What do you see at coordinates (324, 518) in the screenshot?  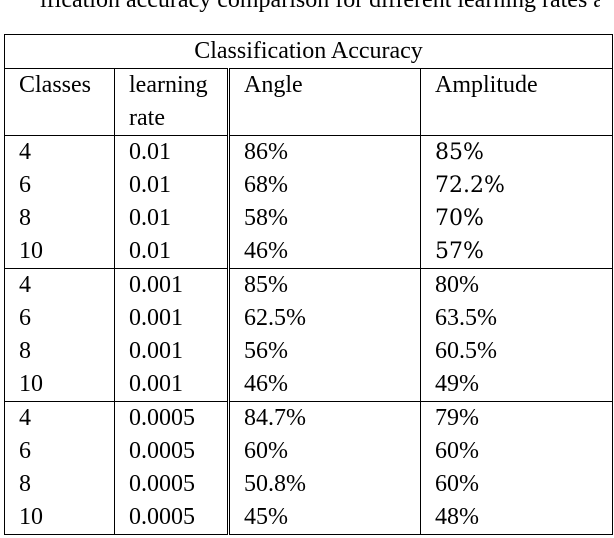 I see `cell-angle: 45%` at bounding box center [324, 518].